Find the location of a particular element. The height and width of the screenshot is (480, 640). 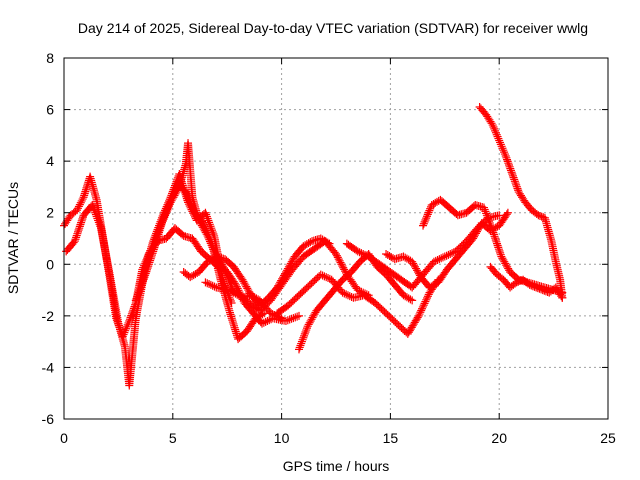

x-tick-label: 0 is located at coordinates (64, 438).